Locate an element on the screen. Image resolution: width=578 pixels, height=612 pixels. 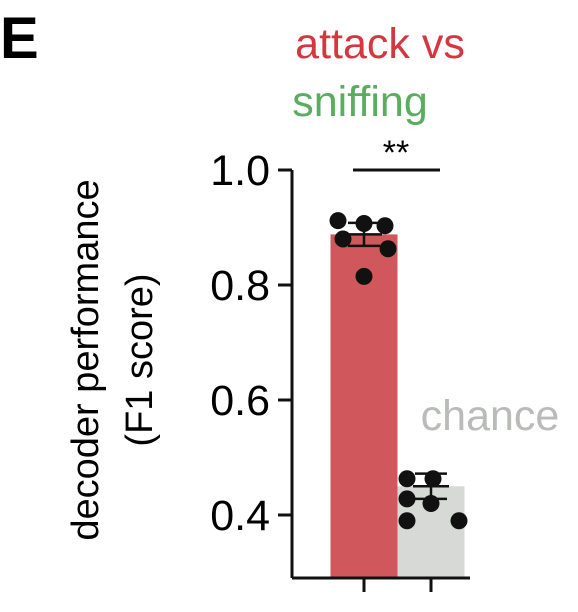
y-axis-label-line-1: decoder performance is located at coordinates (86, 359).